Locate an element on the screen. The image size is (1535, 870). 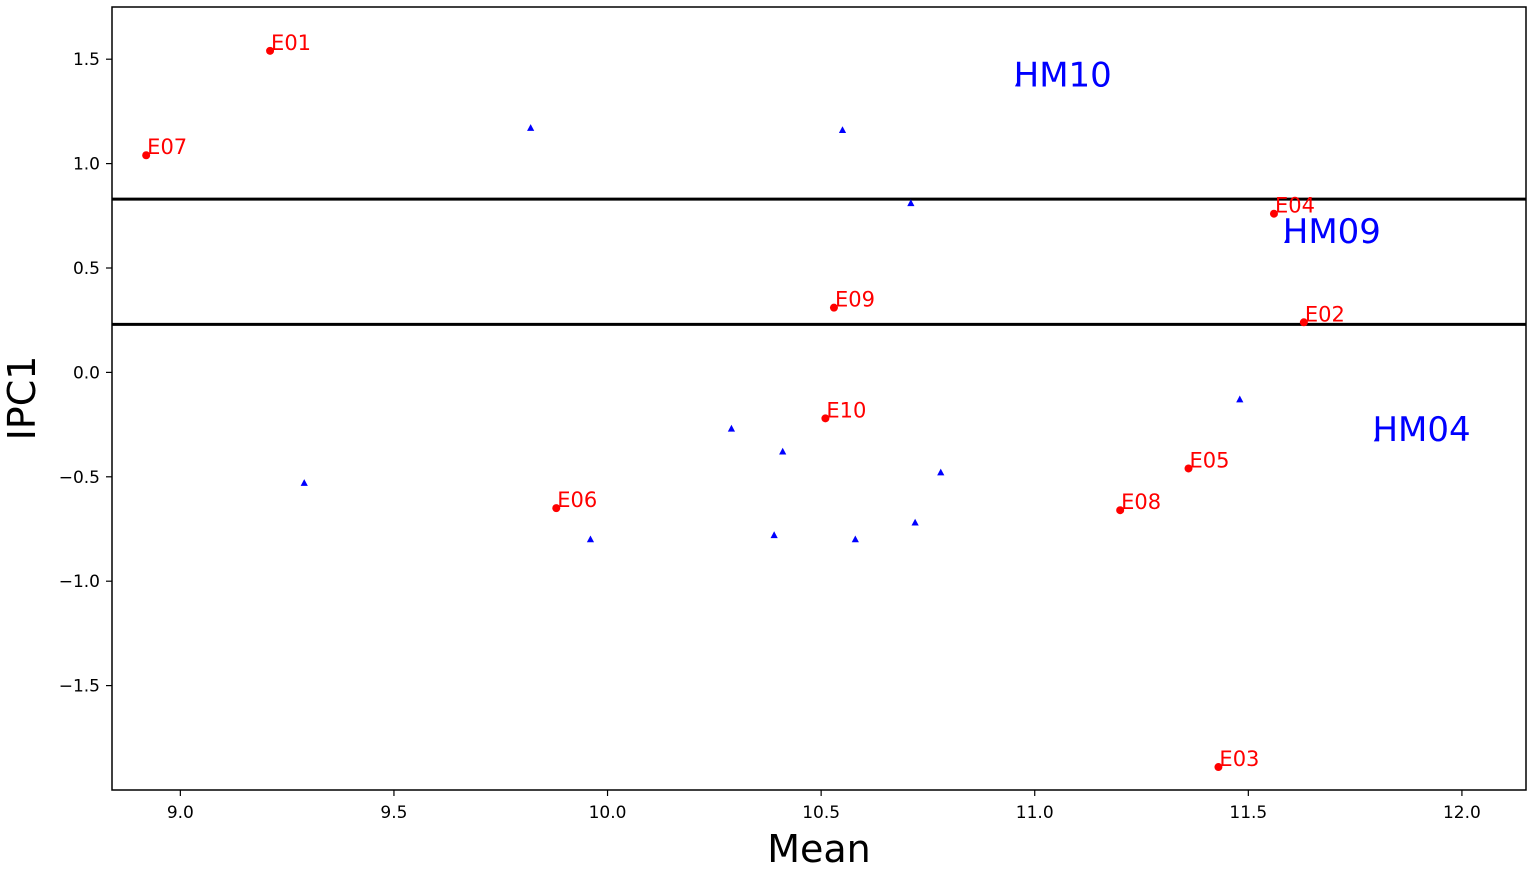
environment-label: E02 is located at coordinates (1325, 314).